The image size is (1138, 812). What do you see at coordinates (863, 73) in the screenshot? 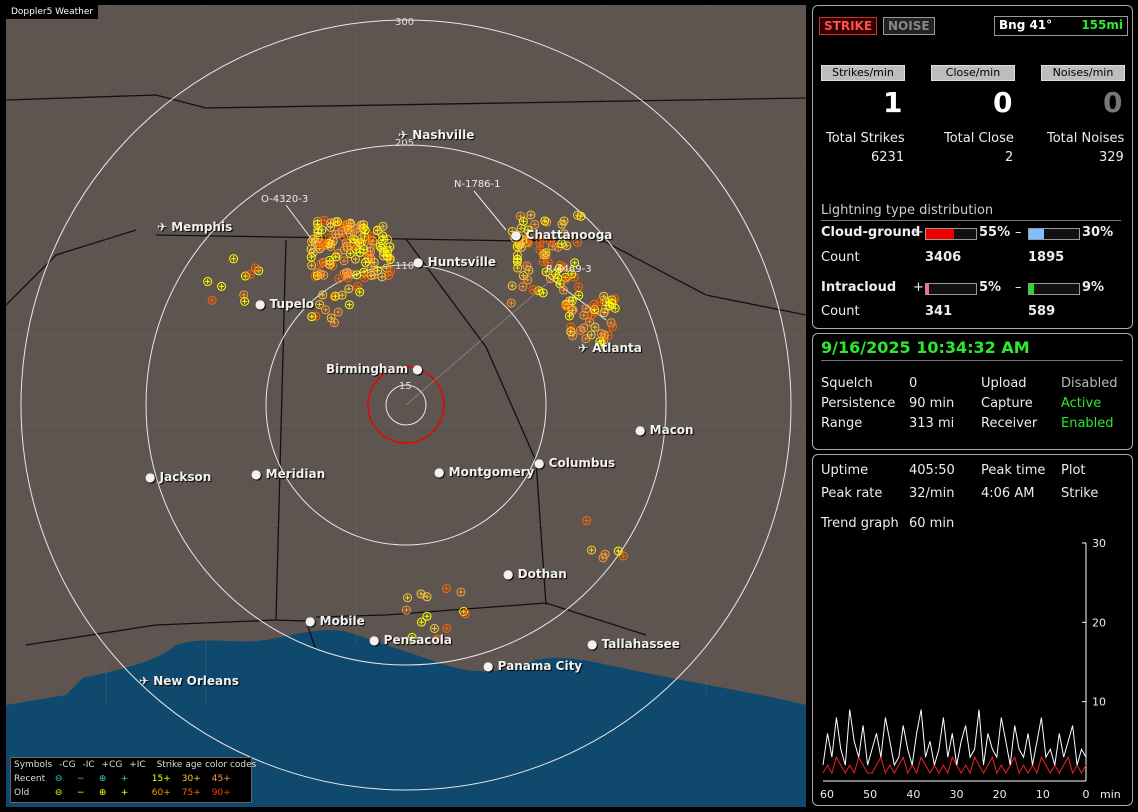
I see `strikes-min-header: Strikes/min` at bounding box center [863, 73].